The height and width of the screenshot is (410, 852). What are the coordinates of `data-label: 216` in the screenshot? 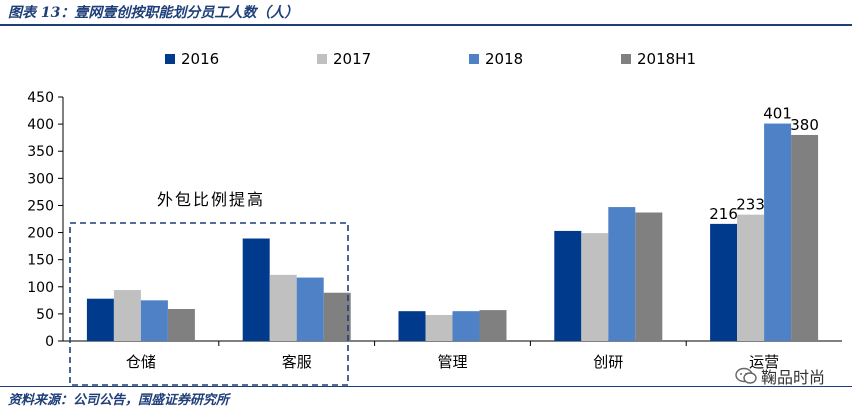 It's located at (723, 214).